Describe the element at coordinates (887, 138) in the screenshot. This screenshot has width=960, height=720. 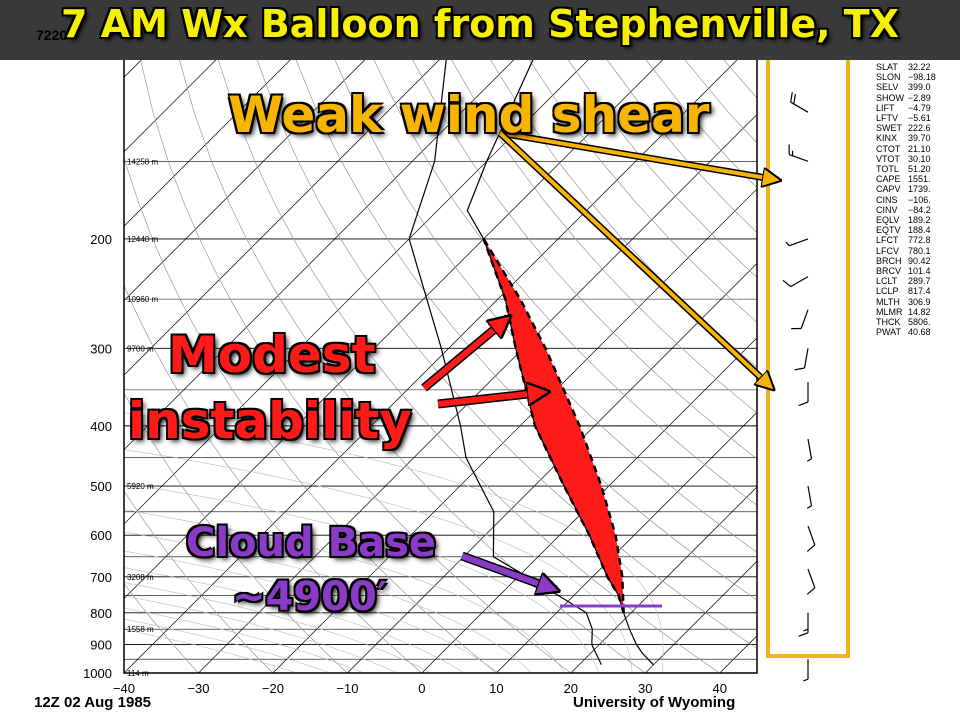
I see `index-key: KINX` at that location.